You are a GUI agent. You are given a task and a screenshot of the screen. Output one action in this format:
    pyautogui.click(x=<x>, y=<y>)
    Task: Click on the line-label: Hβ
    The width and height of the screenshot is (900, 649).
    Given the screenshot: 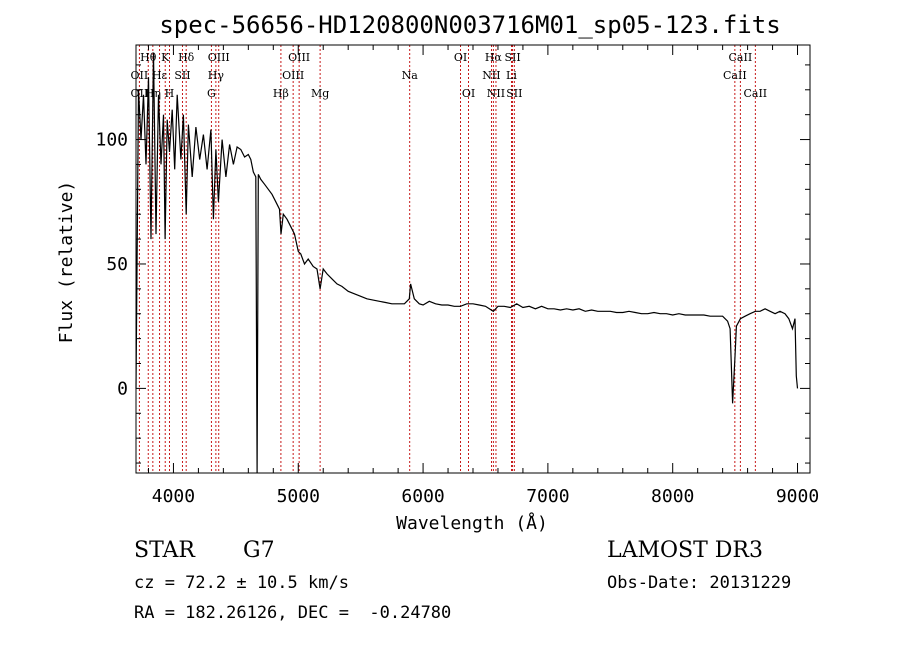 What is the action you would take?
    pyautogui.click(x=281, y=93)
    